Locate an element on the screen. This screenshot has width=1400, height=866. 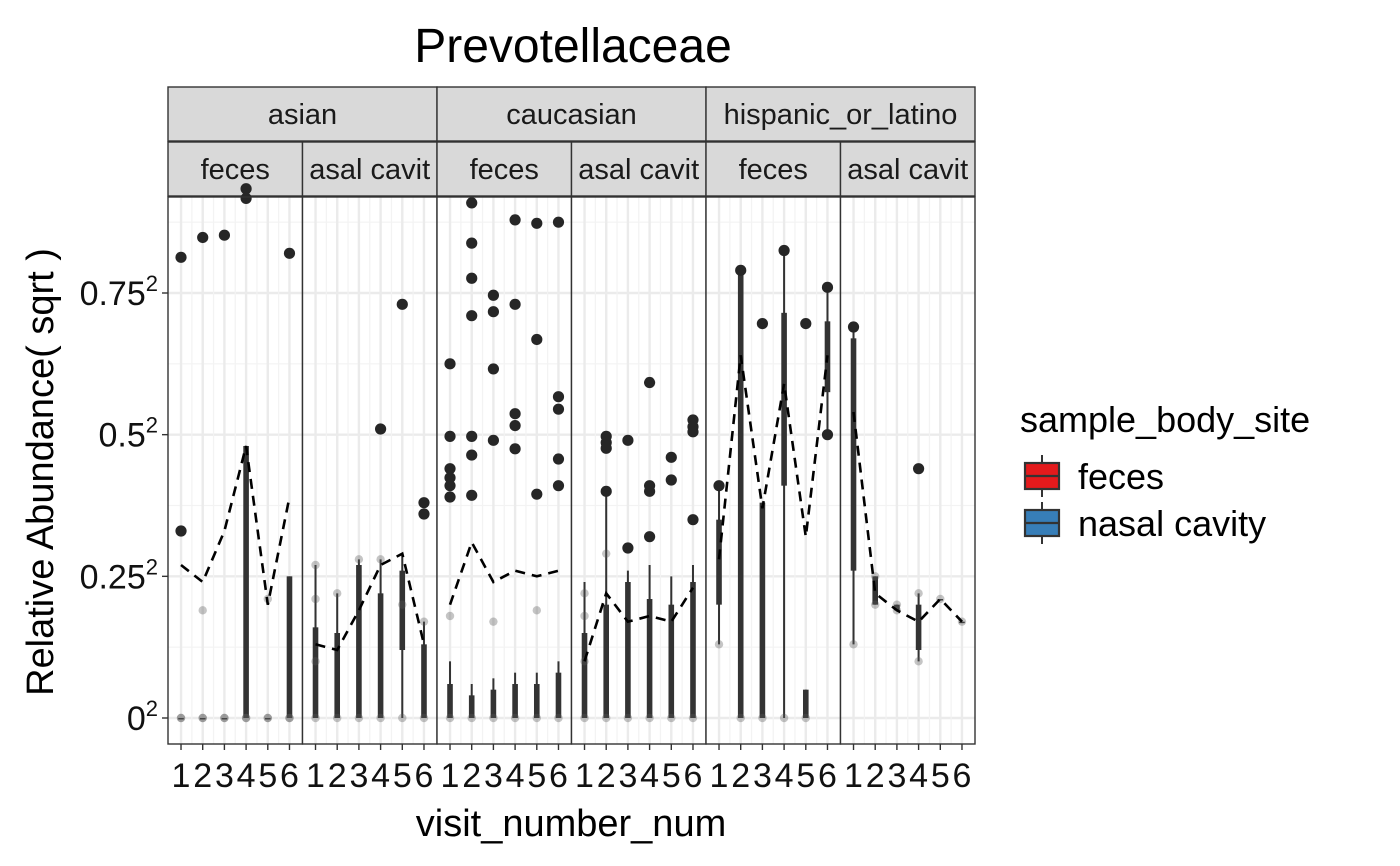
x-tick-label: 4 is located at coordinates (918, 776).